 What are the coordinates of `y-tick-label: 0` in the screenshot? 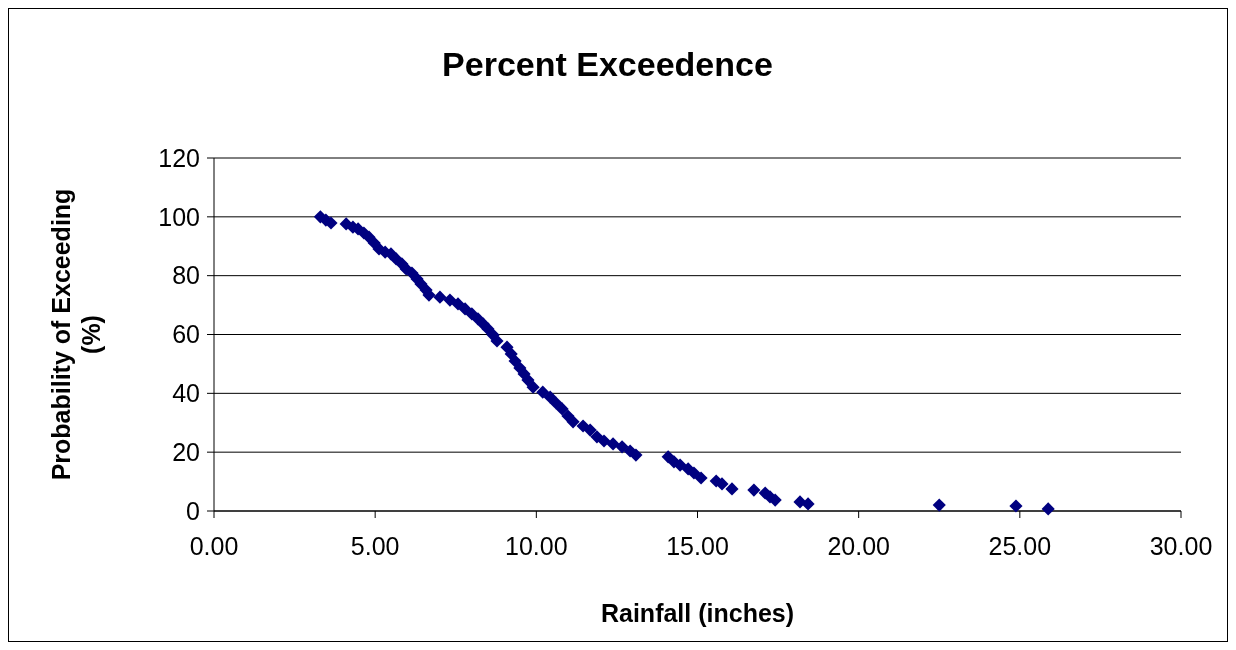 It's located at (193, 510).